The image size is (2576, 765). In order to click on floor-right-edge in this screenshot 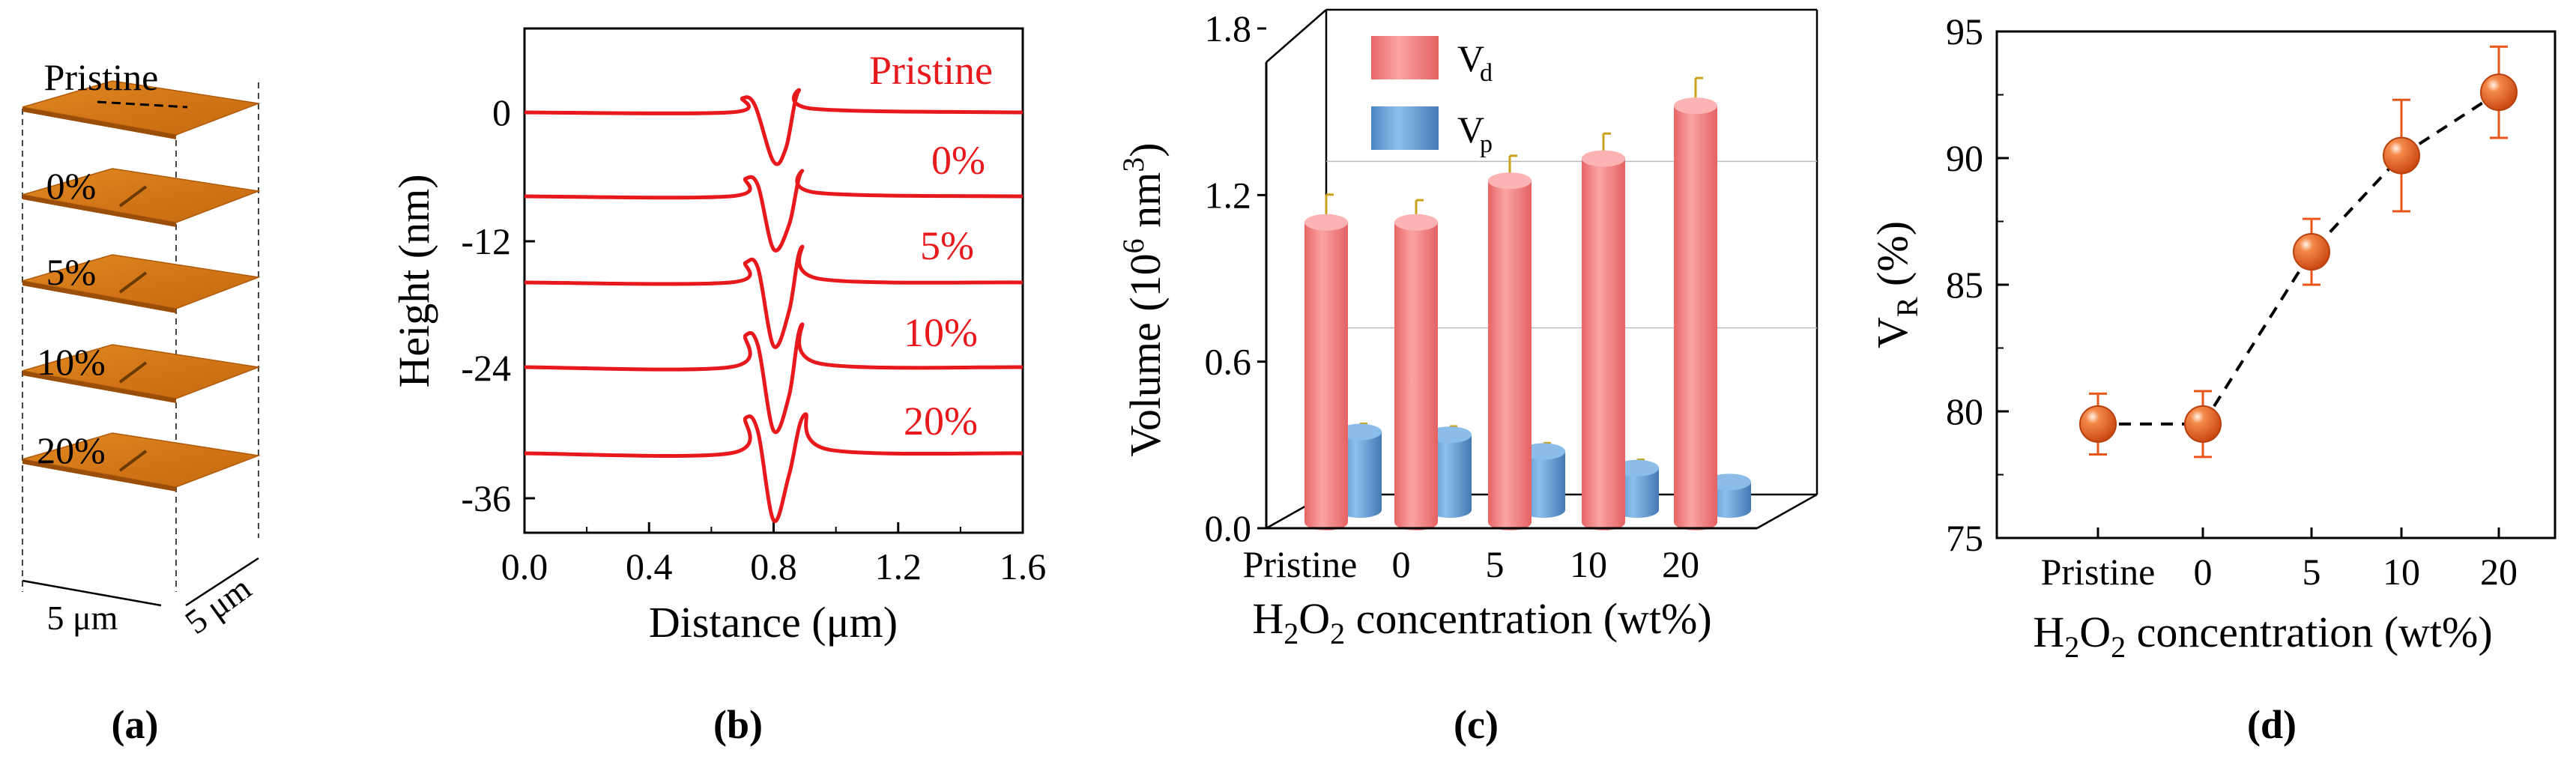, I will do `click(1787, 511)`.